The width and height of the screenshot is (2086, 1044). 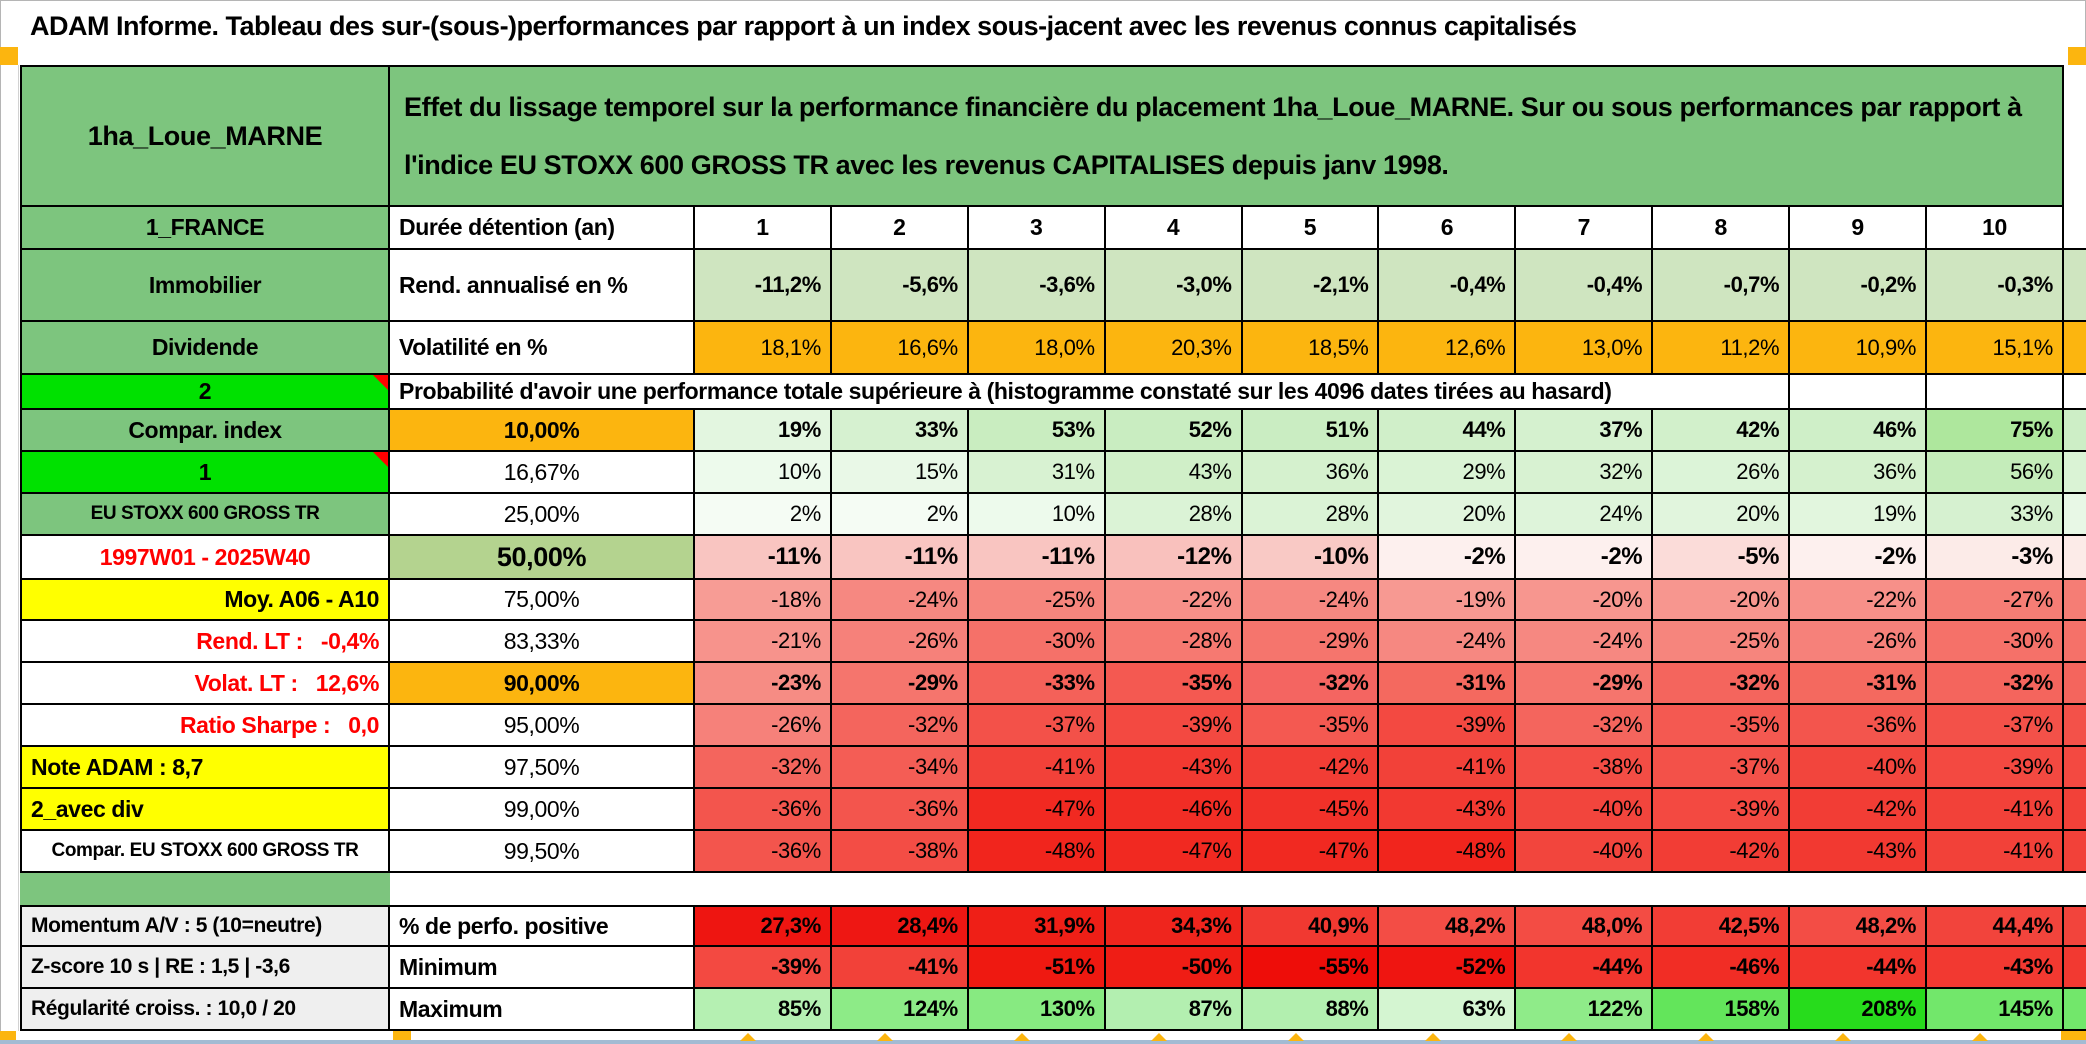 What do you see at coordinates (542, 810) in the screenshot?
I see `quantile-label: 99,00%` at bounding box center [542, 810].